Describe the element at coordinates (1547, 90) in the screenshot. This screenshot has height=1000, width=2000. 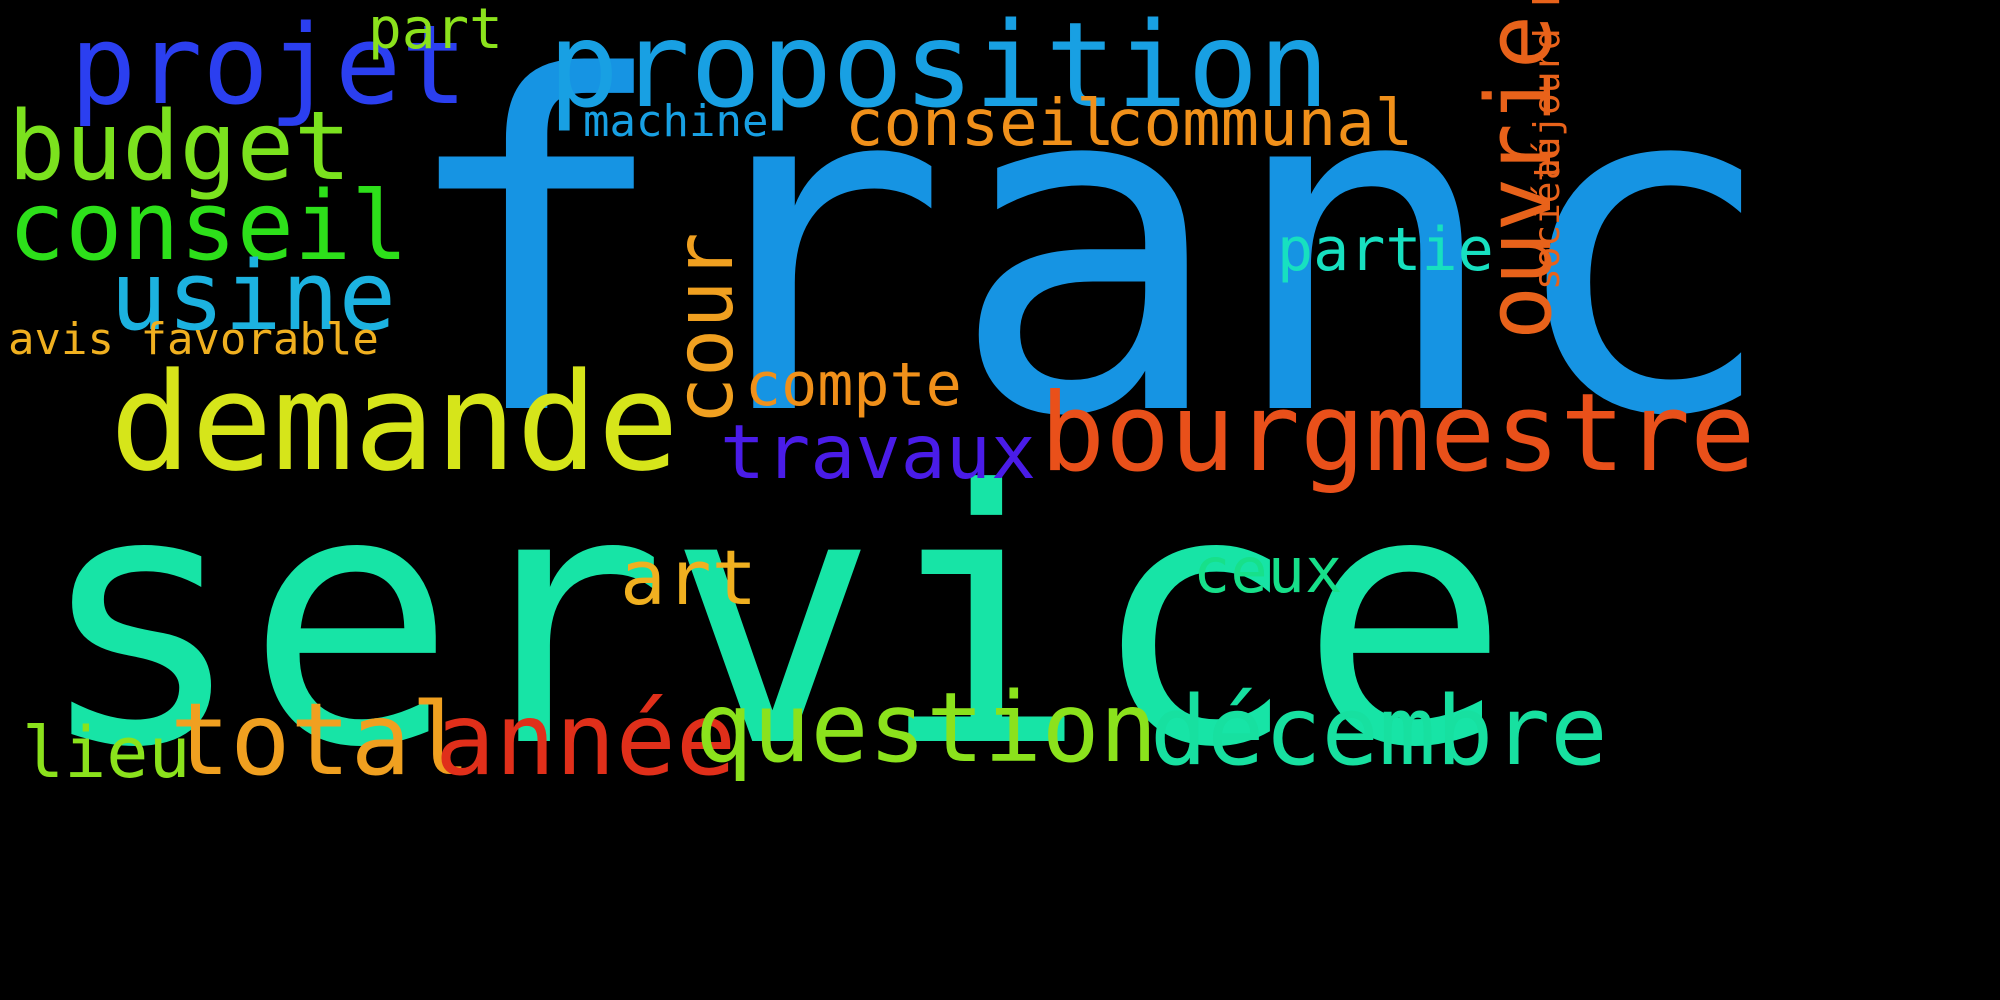
I see `word-aujourd-hui: aujourd hui` at that location.